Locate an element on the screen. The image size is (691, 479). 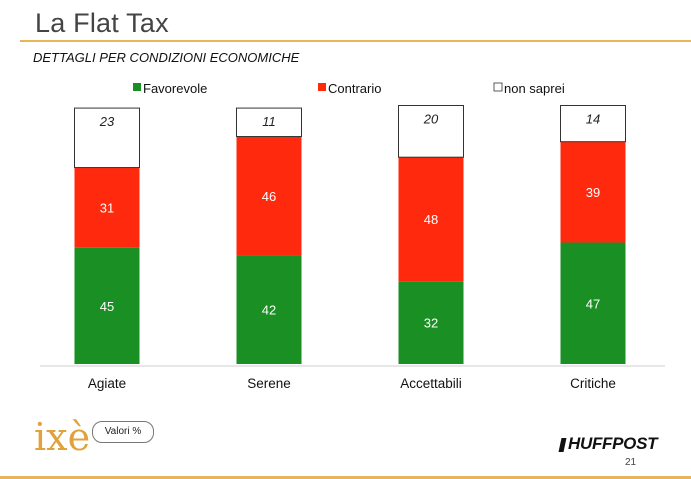
page-number: 21 is located at coordinates (631, 462).